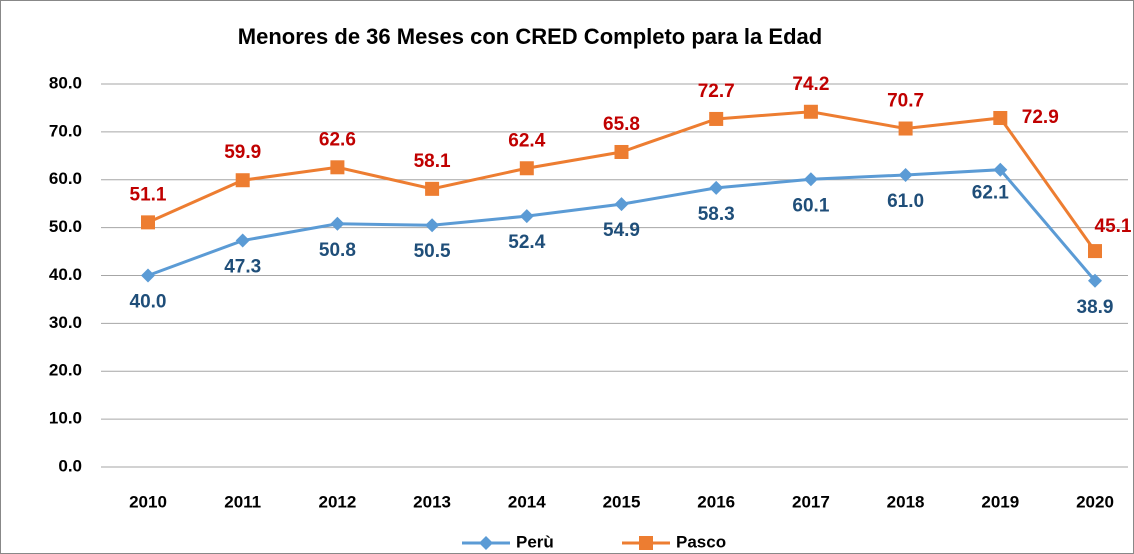  What do you see at coordinates (906, 501) in the screenshot?
I see `x-tick-label: 2018` at bounding box center [906, 501].